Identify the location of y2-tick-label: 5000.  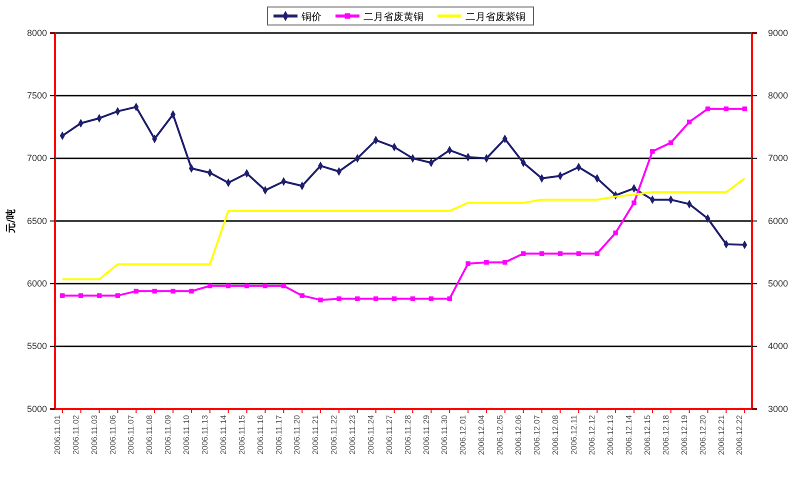
(778, 283).